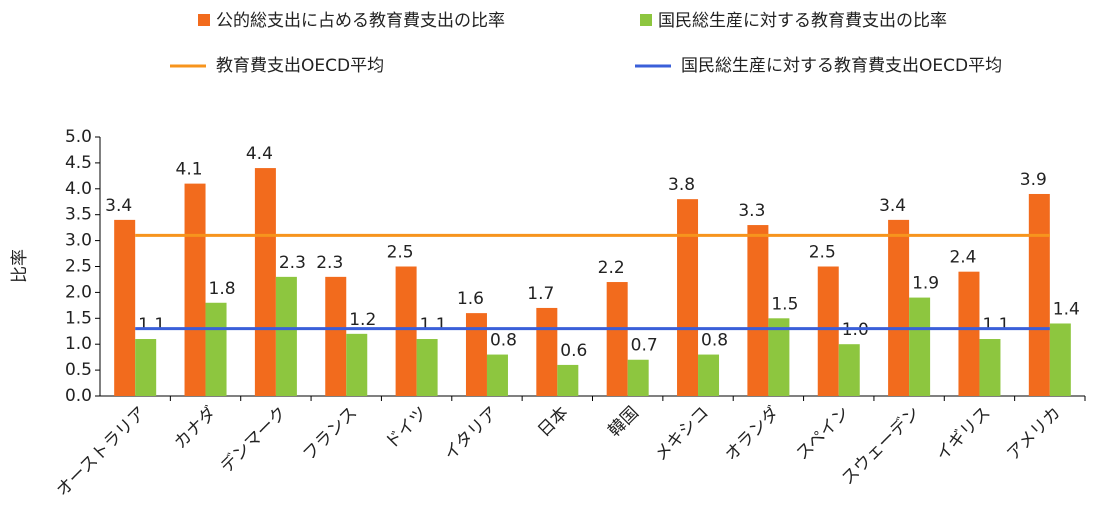 The image size is (1110, 522). What do you see at coordinates (78, 396) in the screenshot?
I see `y-tick-label: 0.0` at bounding box center [78, 396].